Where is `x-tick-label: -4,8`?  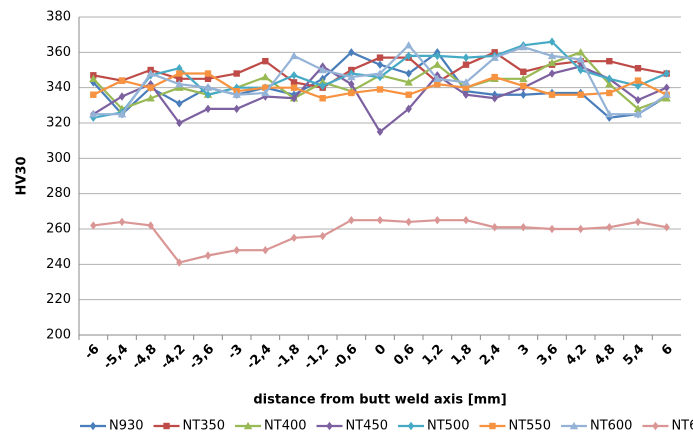 x-tick-label: -4,8 is located at coordinates (144, 357).